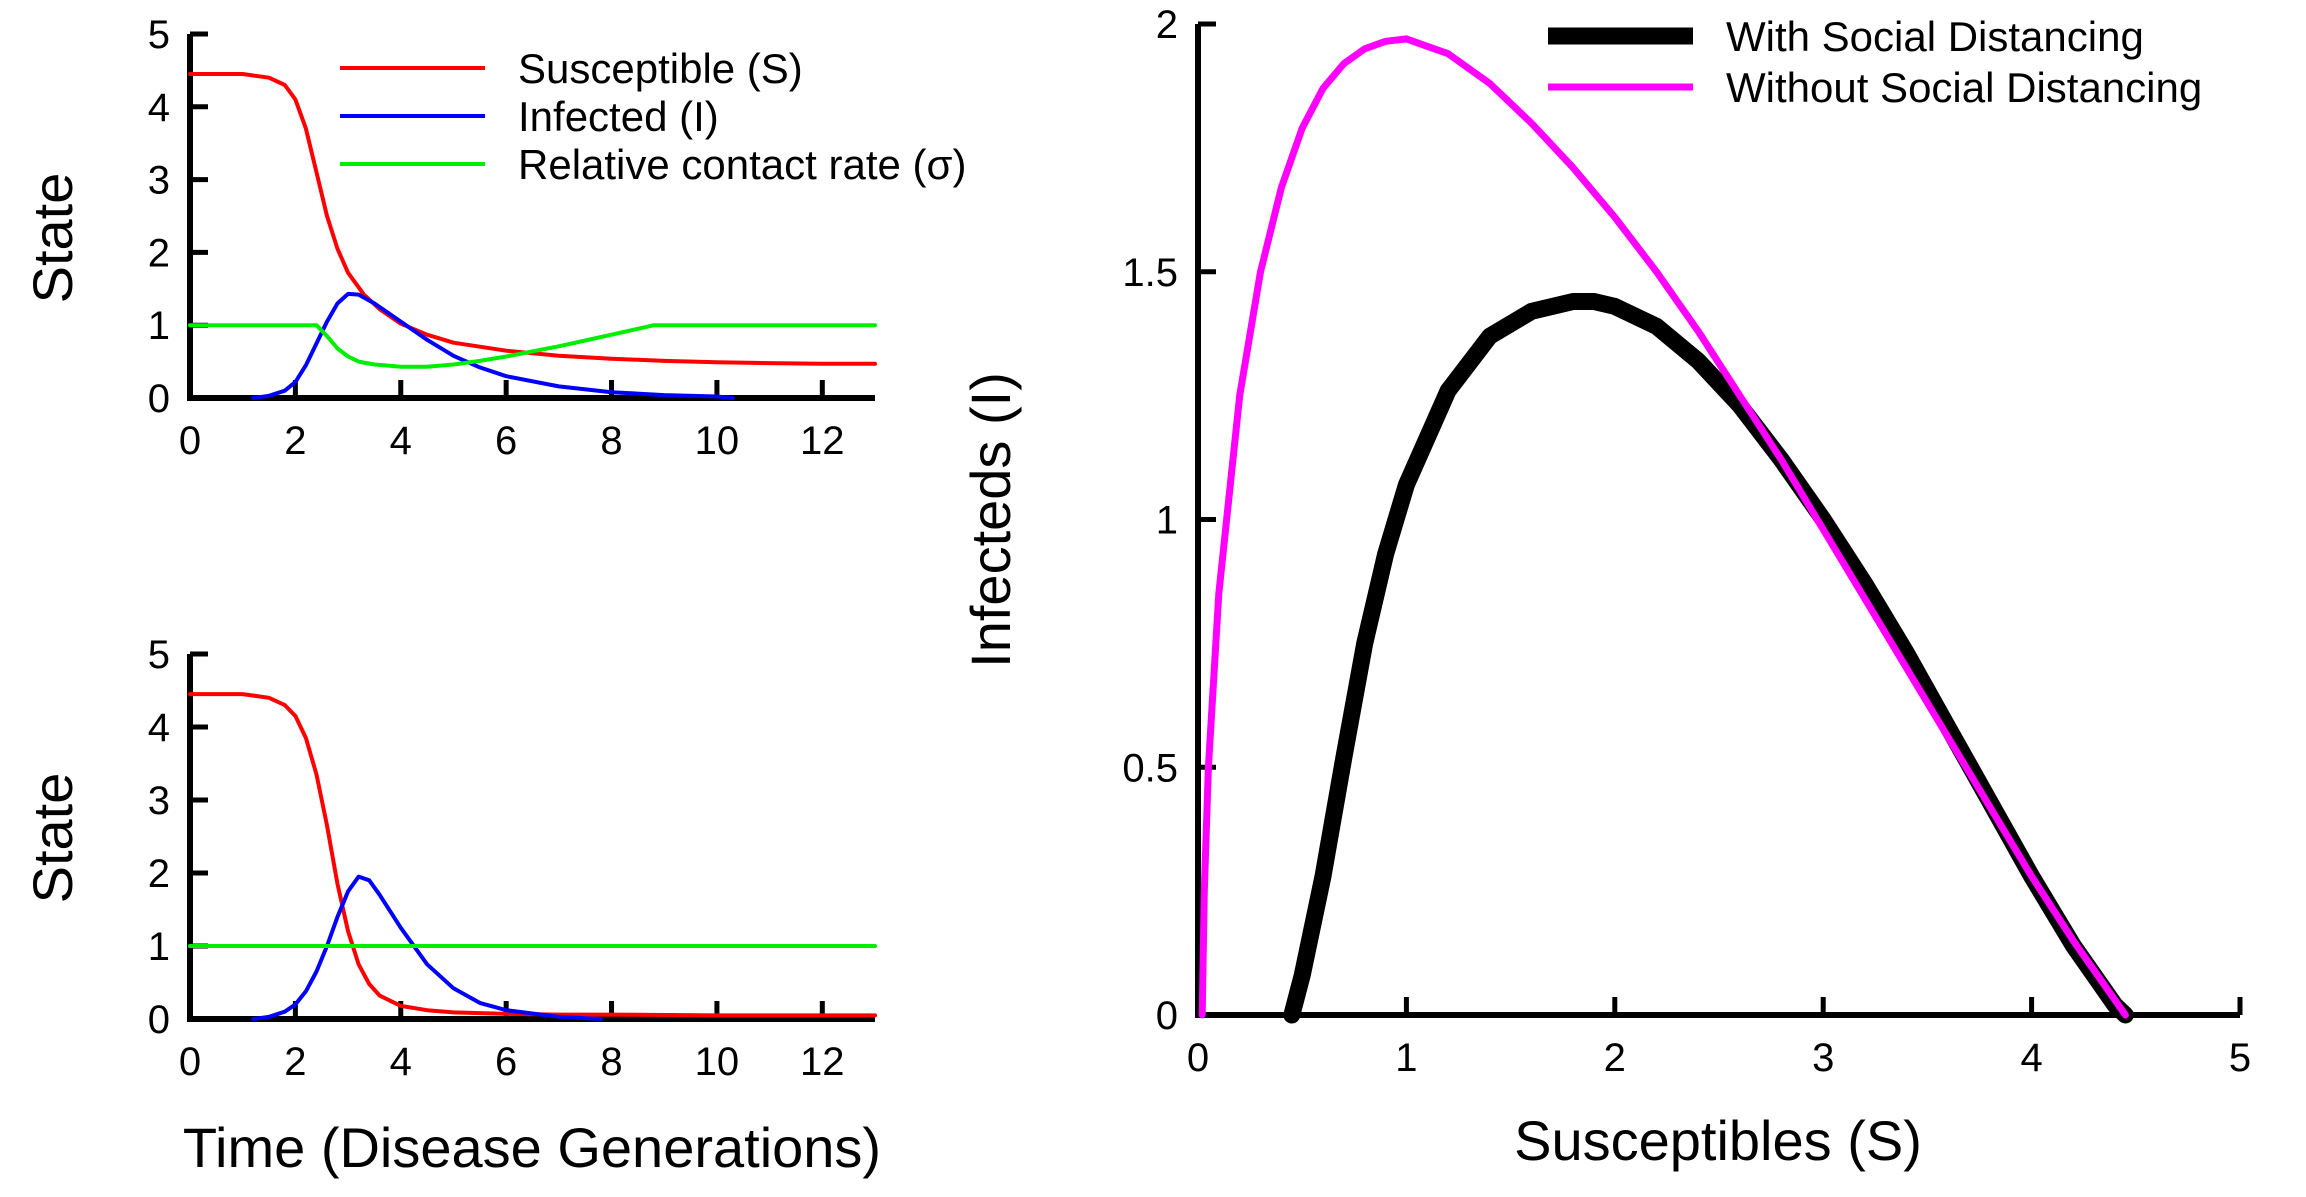 The height and width of the screenshot is (1197, 2306). Describe the element at coordinates (990, 520) in the screenshot. I see `panel3-ylabel: Infecteds (I)` at that location.